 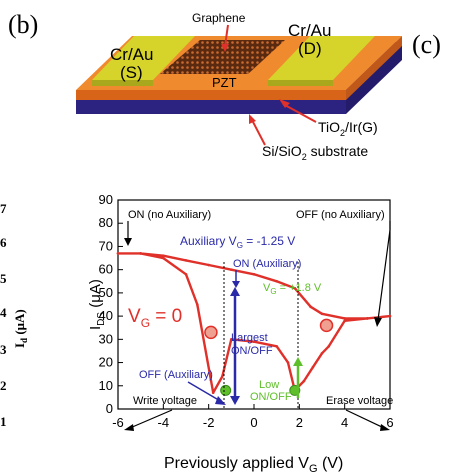 I want to click on low-onoff-line2: ON/OFF, so click(x=271, y=397).